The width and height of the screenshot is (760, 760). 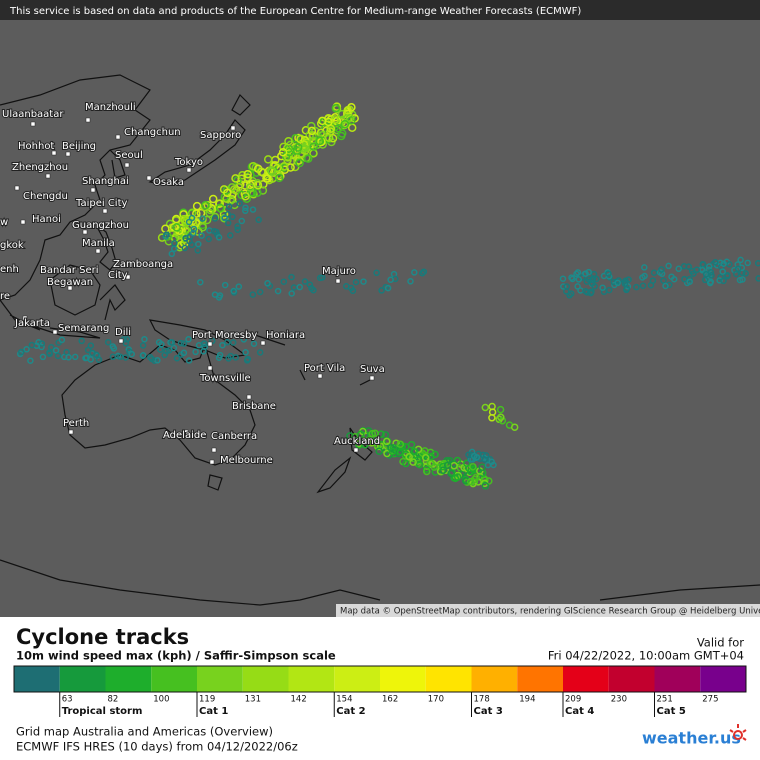 I want to click on category-label: Cat 1, so click(x=213, y=711).